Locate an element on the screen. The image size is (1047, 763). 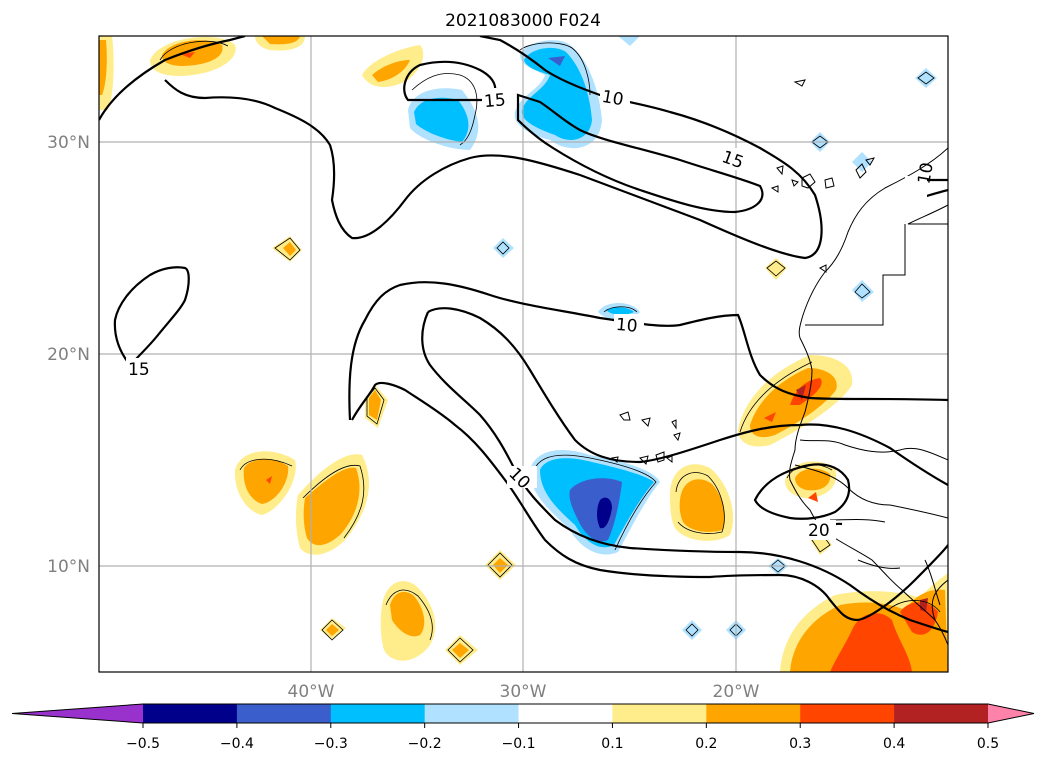
lon-labels: 40°W 30°W 20°W is located at coordinates (524, 692).